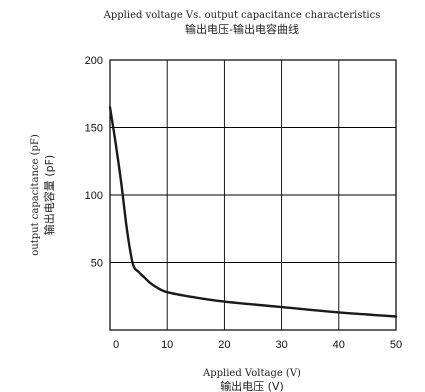  Describe the element at coordinates (94, 162) in the screenshot. I see `y-tick-labels: 50 100 150 200` at that location.